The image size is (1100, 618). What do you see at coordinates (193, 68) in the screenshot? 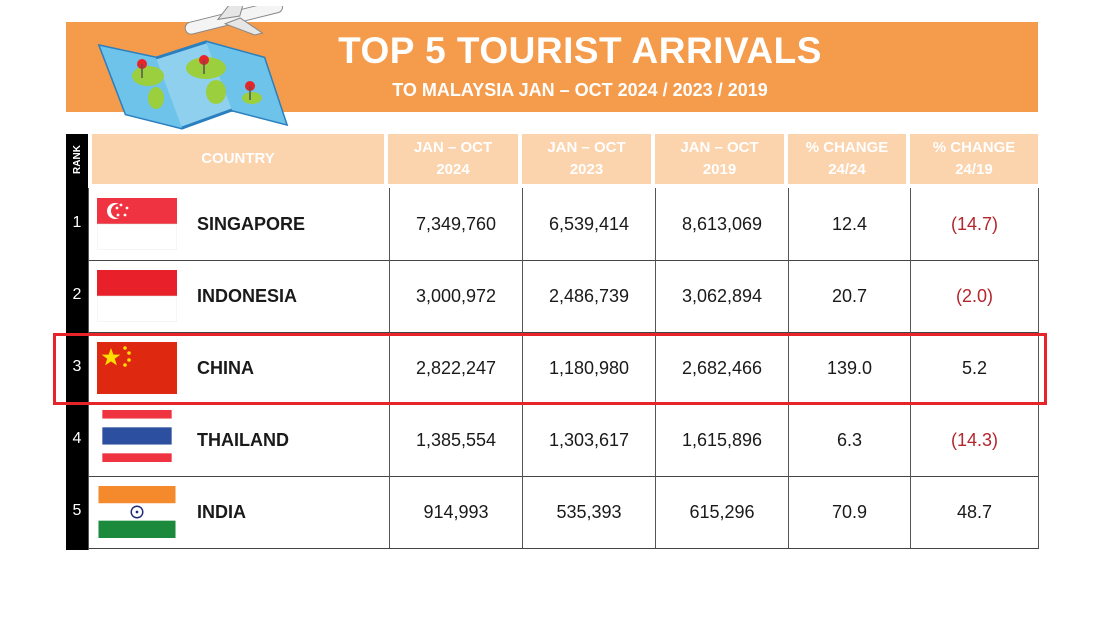
I see `world-map-airplane-icon` at bounding box center [193, 68].